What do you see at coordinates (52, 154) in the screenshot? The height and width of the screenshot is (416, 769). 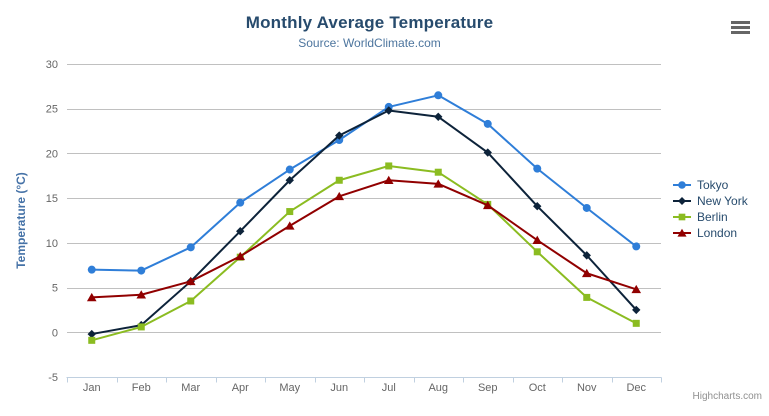 I see `y-axis-label: 20` at bounding box center [52, 154].